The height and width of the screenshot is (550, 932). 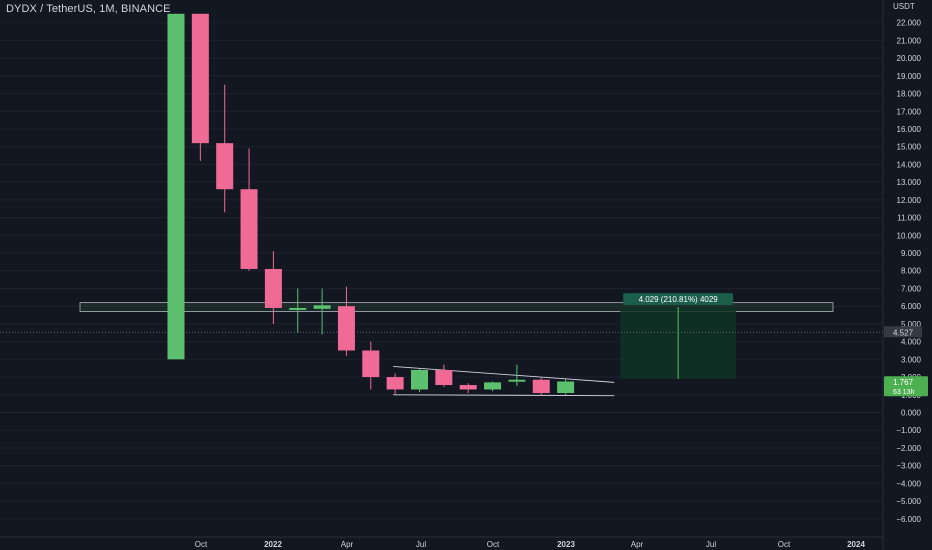 I want to click on chart-title: DYDX / TetherUS, 1M, BINANCE, so click(x=88, y=9).